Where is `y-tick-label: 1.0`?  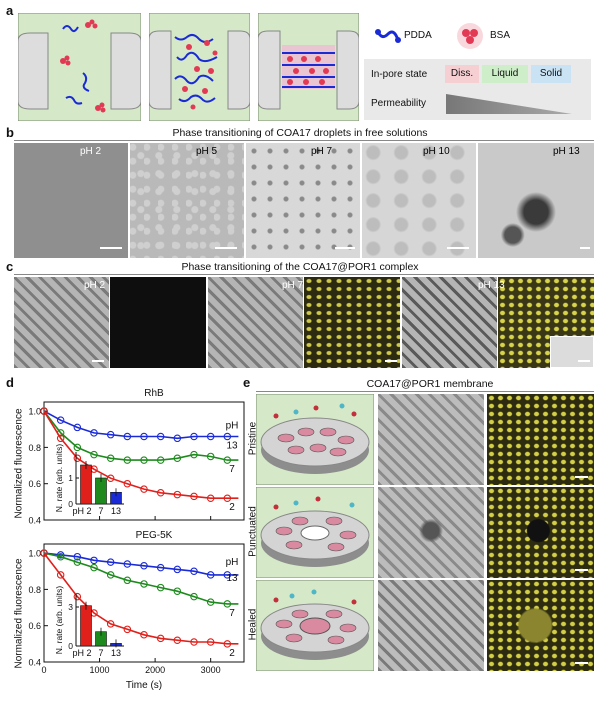
y-tick-label: 1.0 is located at coordinates (34, 412).